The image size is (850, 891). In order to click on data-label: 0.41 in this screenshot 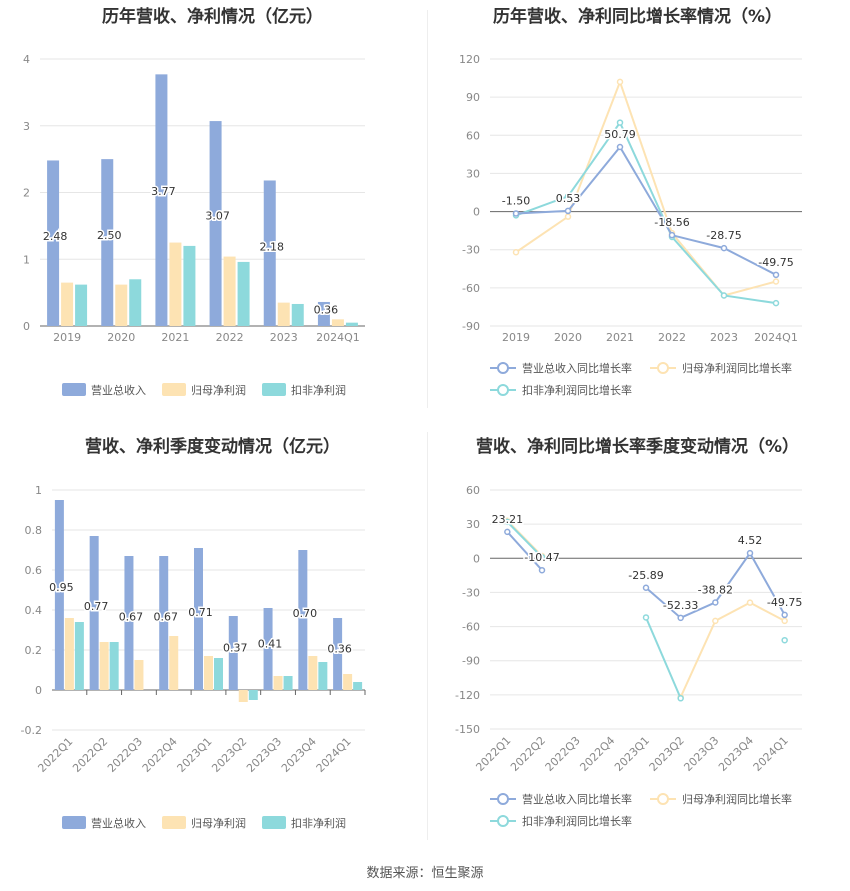, I will do `click(270, 643)`.